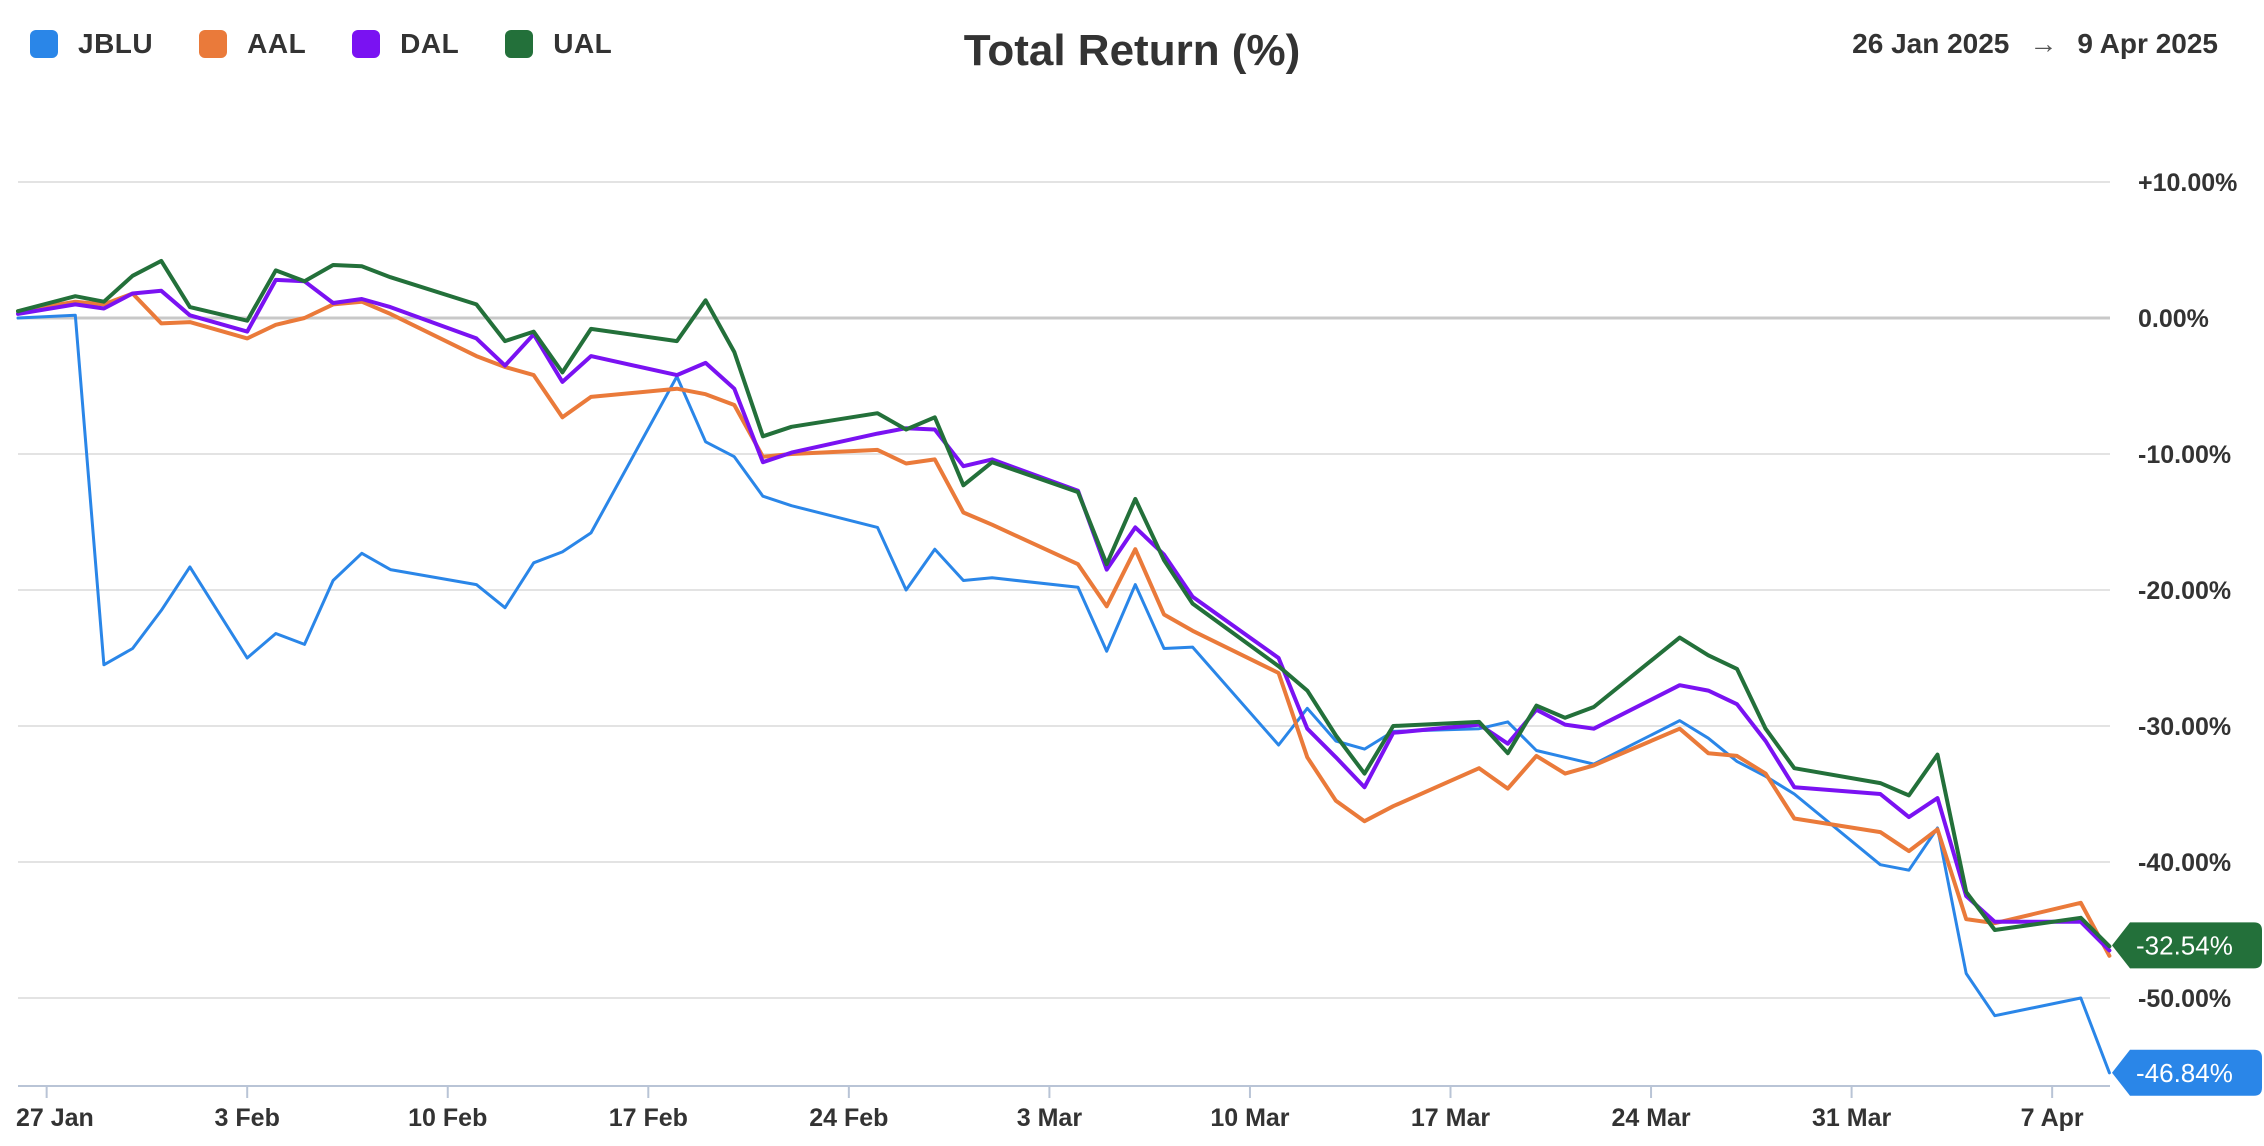 The height and width of the screenshot is (1146, 2264). What do you see at coordinates (116, 43) in the screenshot?
I see `legend-label-jblu: JBLU` at bounding box center [116, 43].